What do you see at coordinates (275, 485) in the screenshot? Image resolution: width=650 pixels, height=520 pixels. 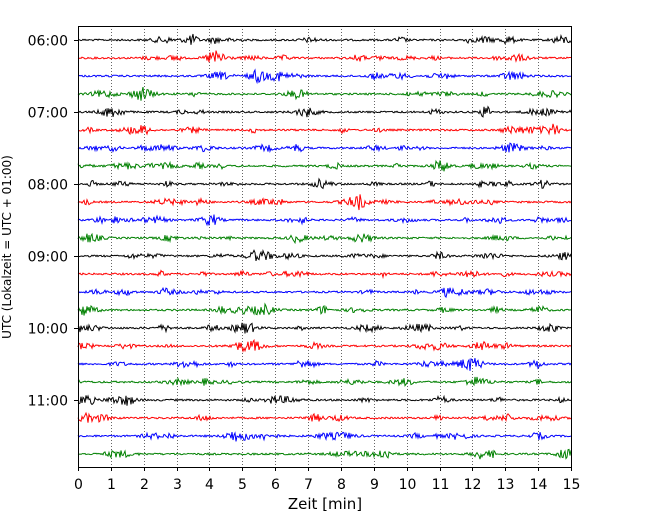 I see `x-tick-label: 6` at bounding box center [275, 485].